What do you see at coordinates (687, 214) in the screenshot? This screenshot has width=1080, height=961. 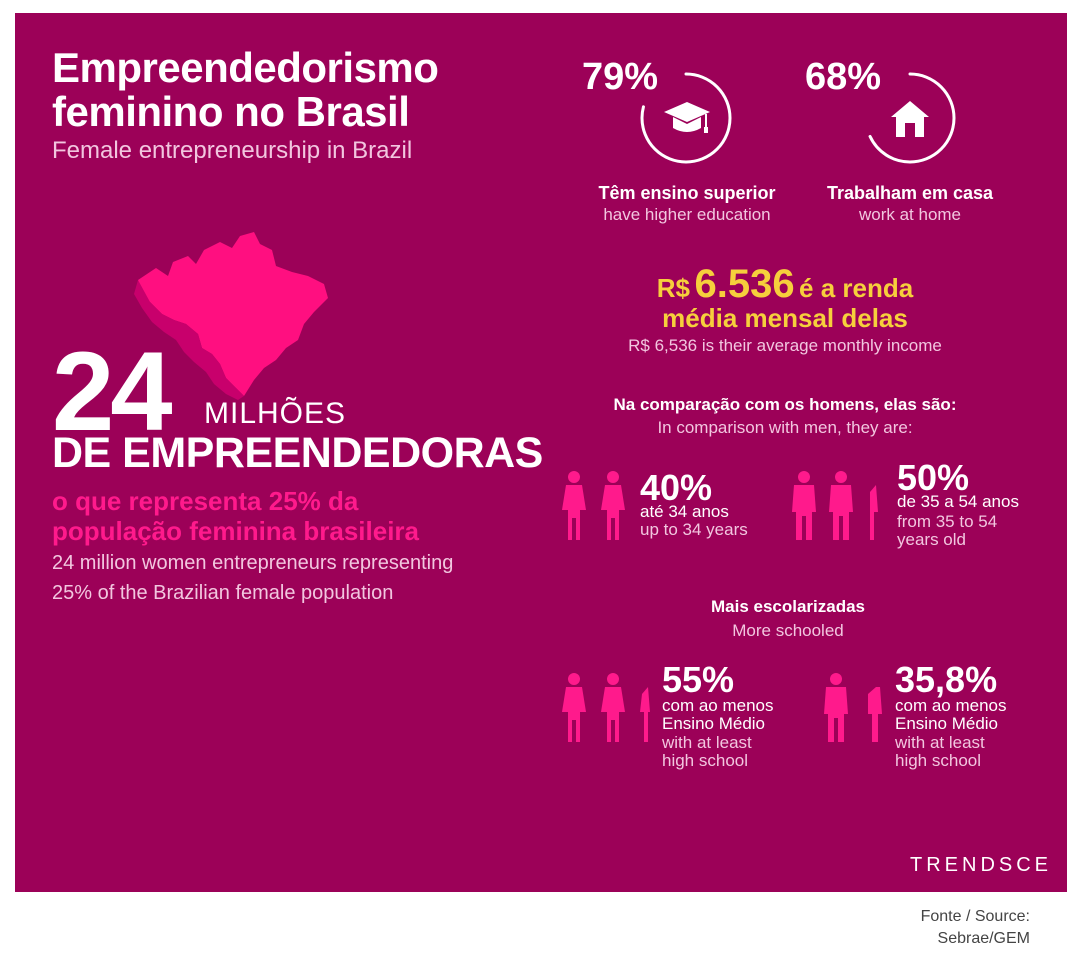 I see `education-label-en: have higher education` at bounding box center [687, 214].